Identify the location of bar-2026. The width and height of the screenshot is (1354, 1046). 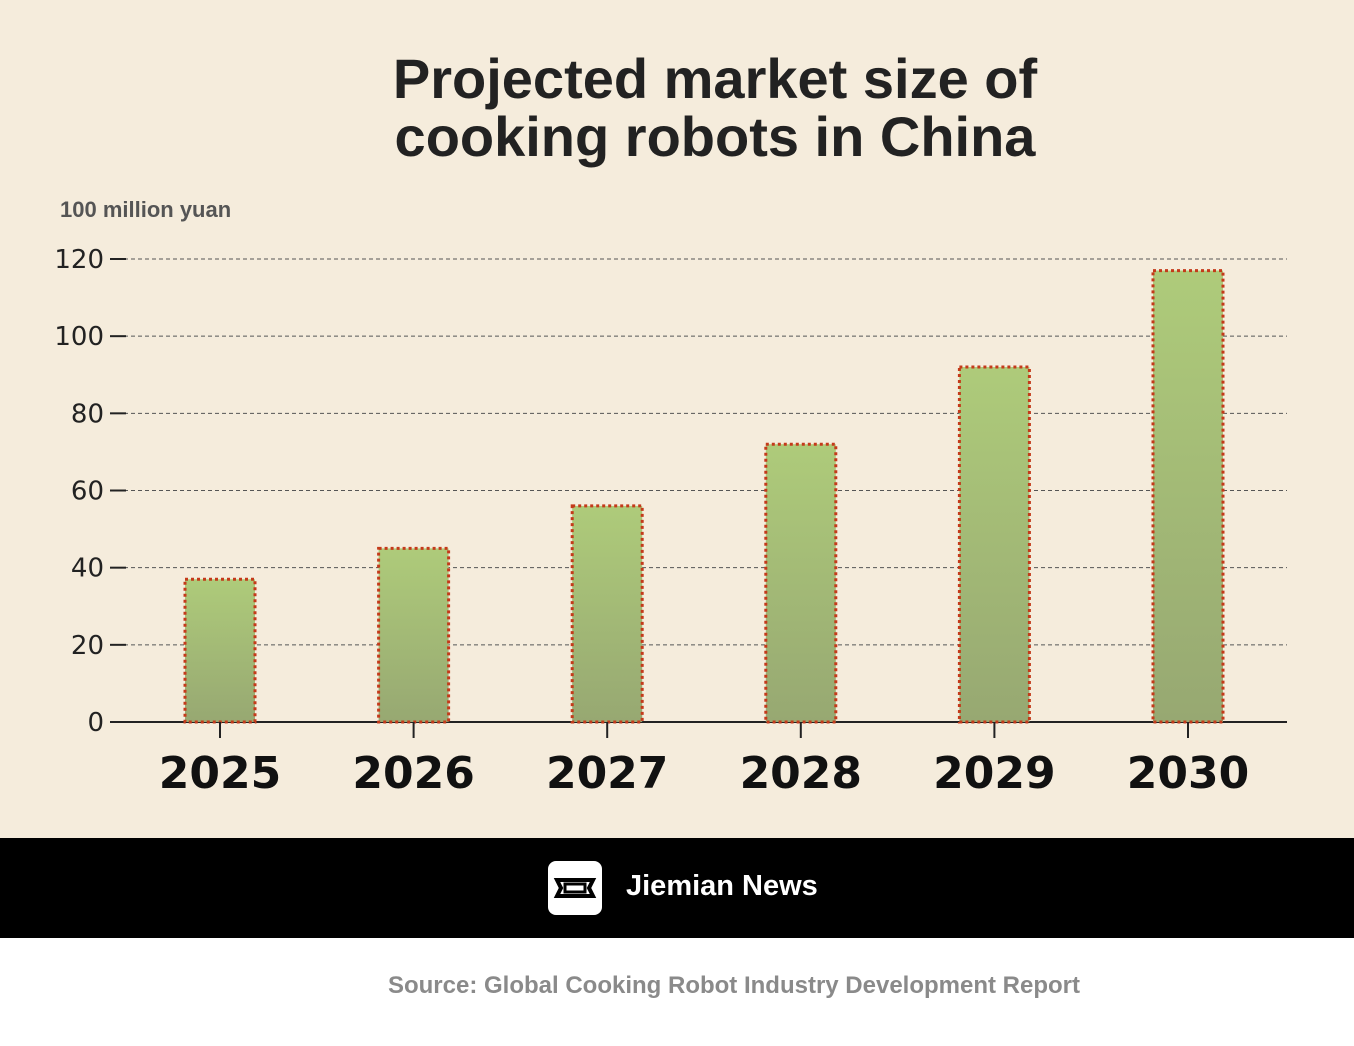
(414, 635).